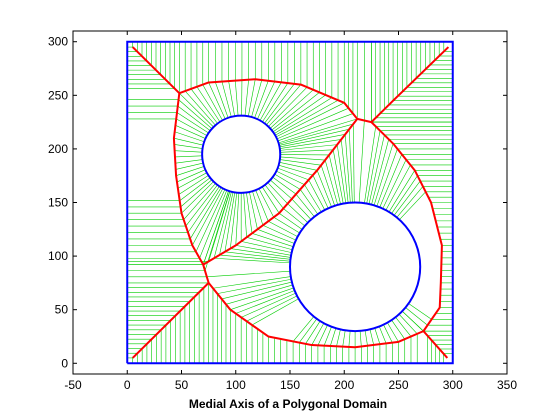 The height and width of the screenshot is (420, 560). Describe the element at coordinates (453, 385) in the screenshot. I see `x-tick-label: 300` at that location.